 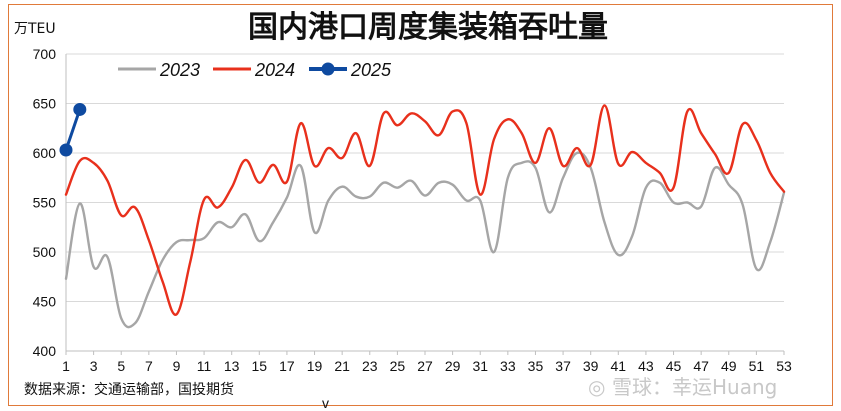 I want to click on x-tick-label: 33, so click(x=508, y=366).